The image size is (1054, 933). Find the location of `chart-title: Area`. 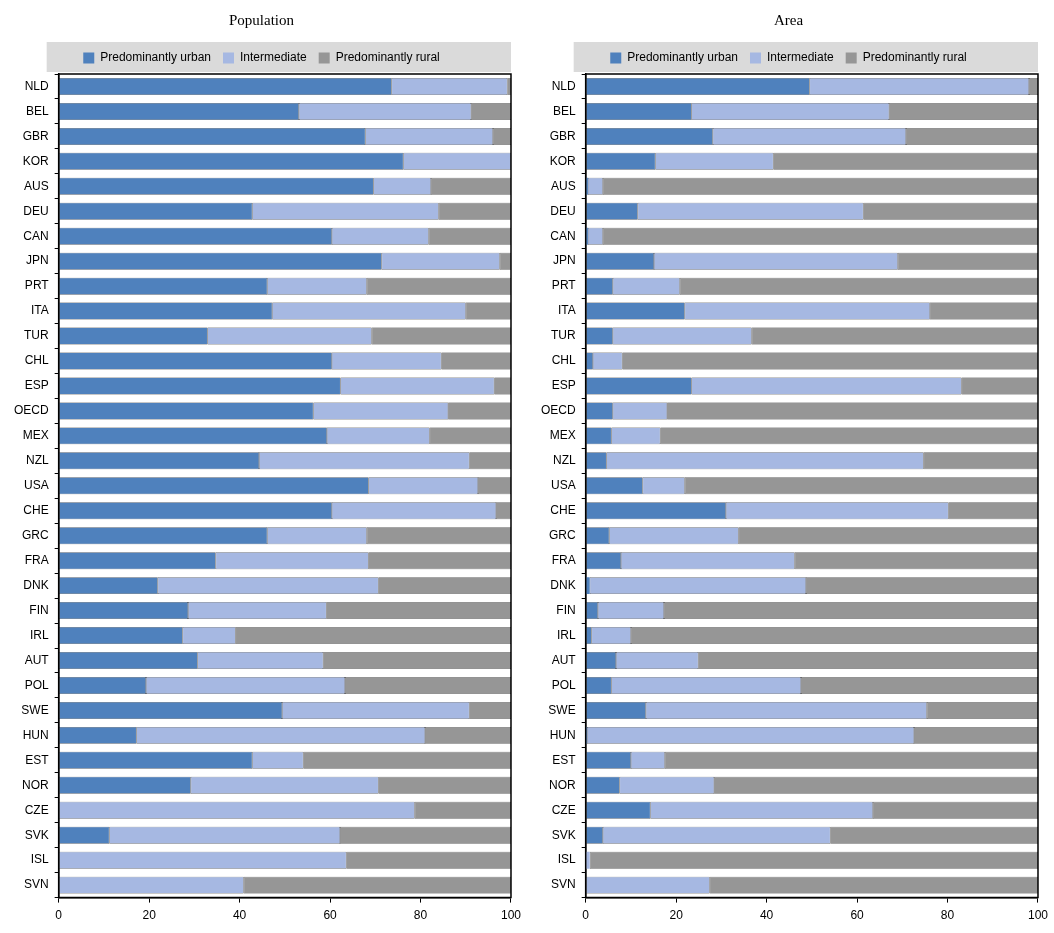

chart-title: Area is located at coordinates (788, 19).